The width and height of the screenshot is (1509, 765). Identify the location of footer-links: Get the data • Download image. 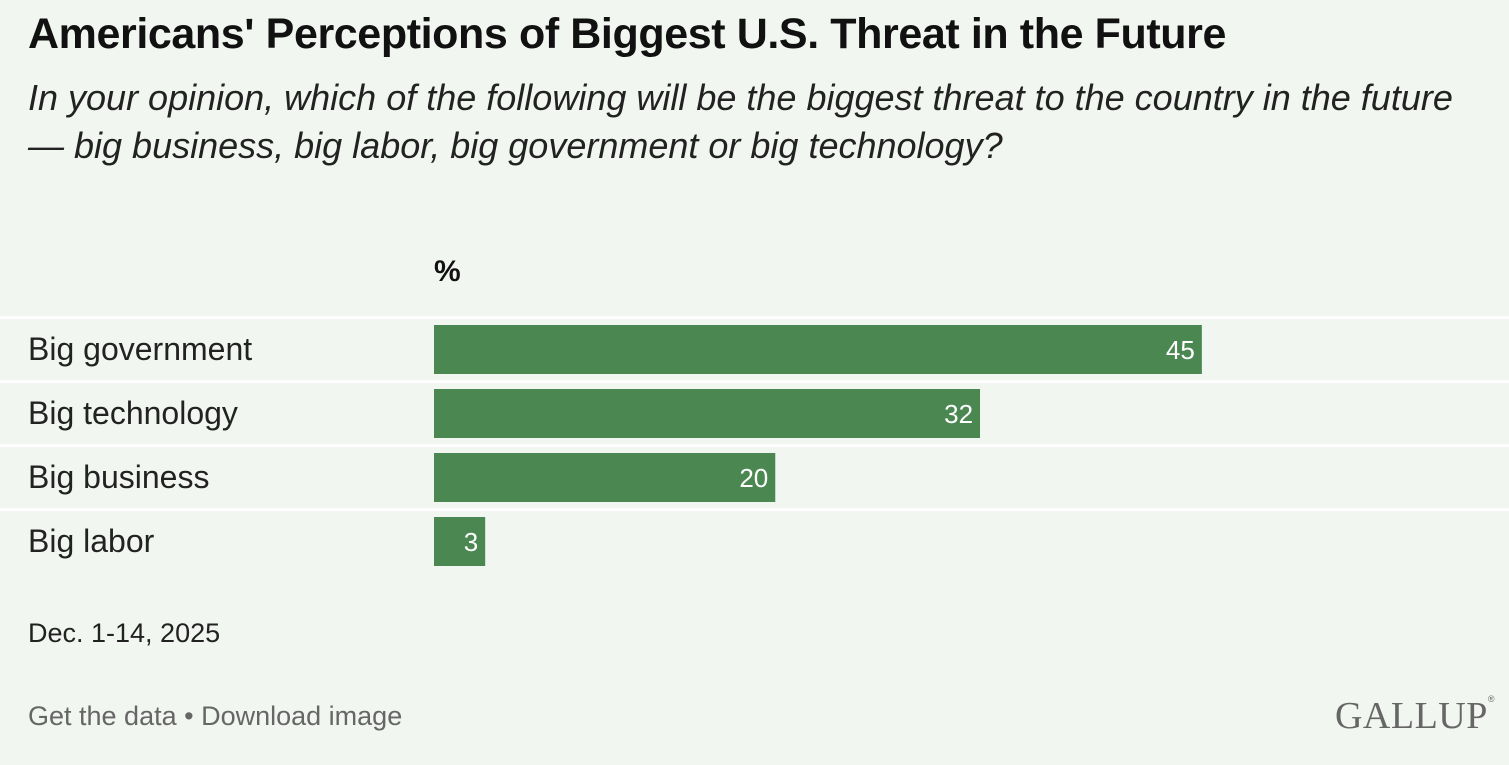
(215, 716).